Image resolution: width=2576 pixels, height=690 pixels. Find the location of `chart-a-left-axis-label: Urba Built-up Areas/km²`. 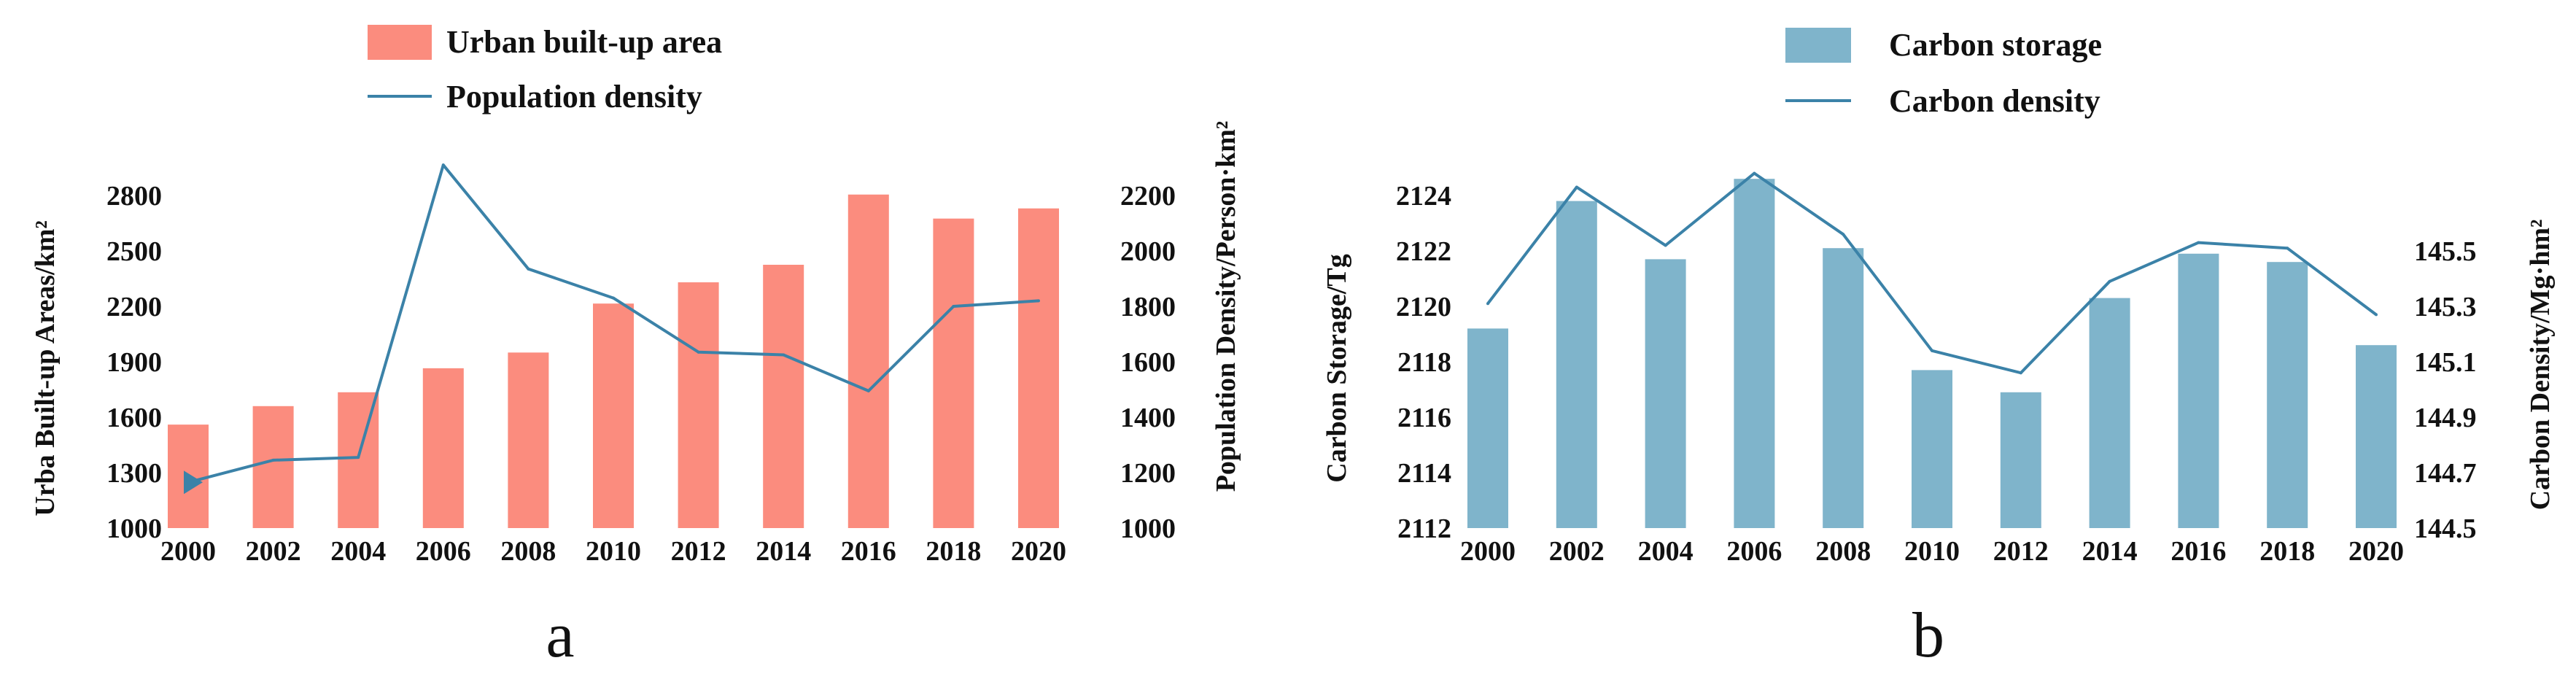

chart-a-left-axis-label: Urba Built-up Areas/km² is located at coordinates (45, 368).